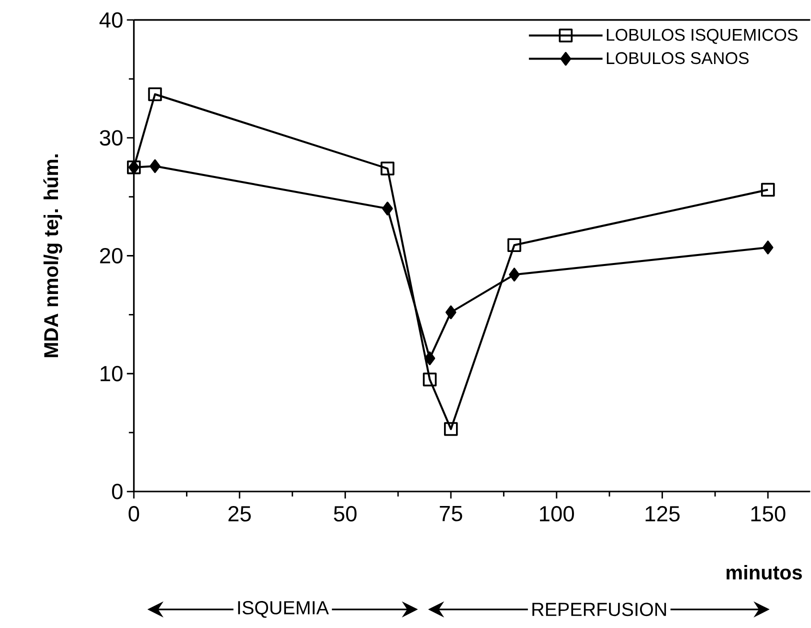  What do you see at coordinates (768, 514) in the screenshot?
I see `x-tick-label: 150` at bounding box center [768, 514].